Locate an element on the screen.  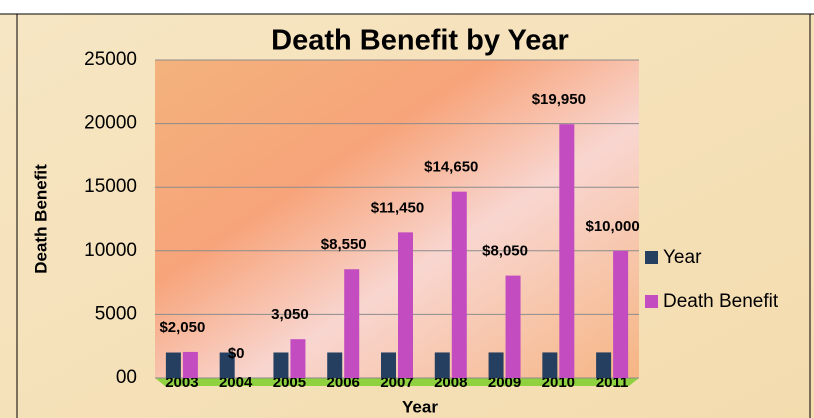
table-strip is located at coordinates (407, 7).